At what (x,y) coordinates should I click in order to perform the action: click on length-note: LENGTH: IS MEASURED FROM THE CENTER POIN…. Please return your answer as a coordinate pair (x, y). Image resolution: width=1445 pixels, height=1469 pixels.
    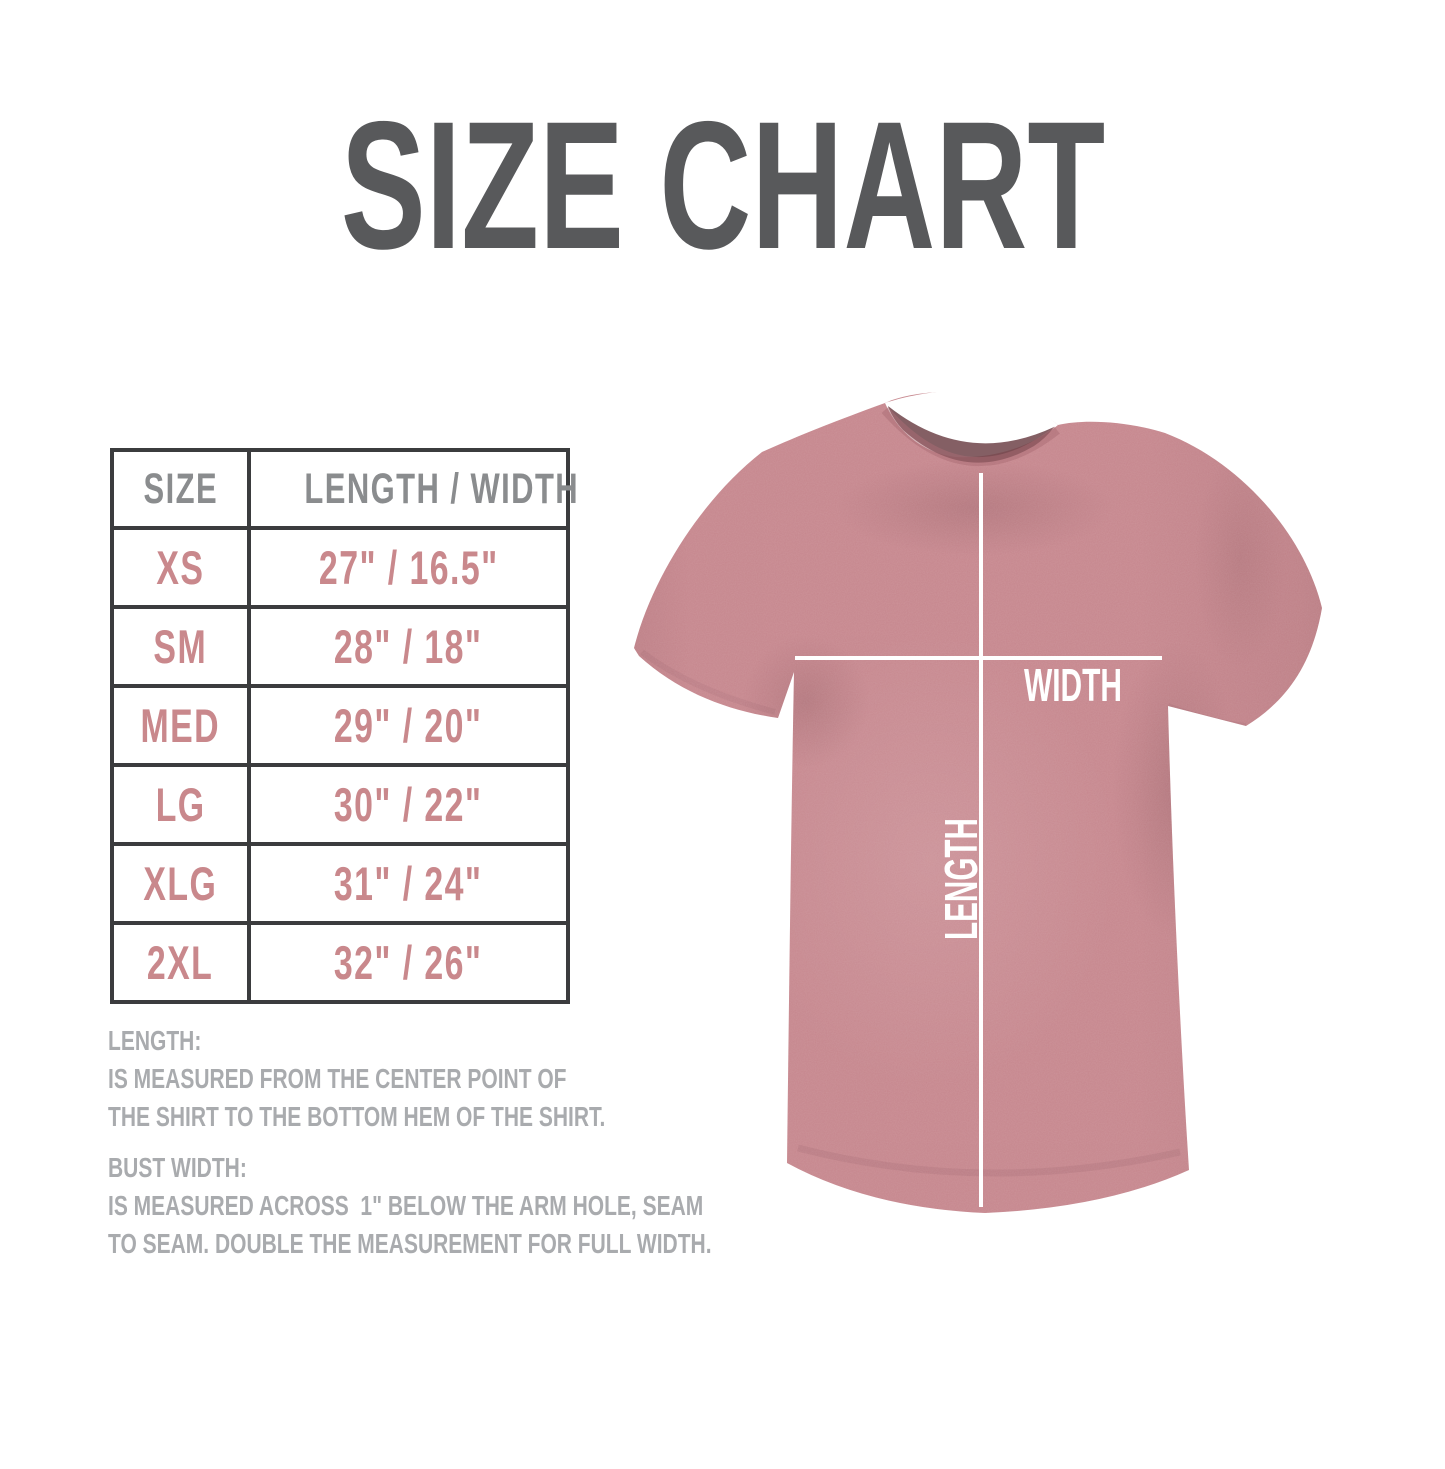
    Looking at the image, I should click on (438, 1079).